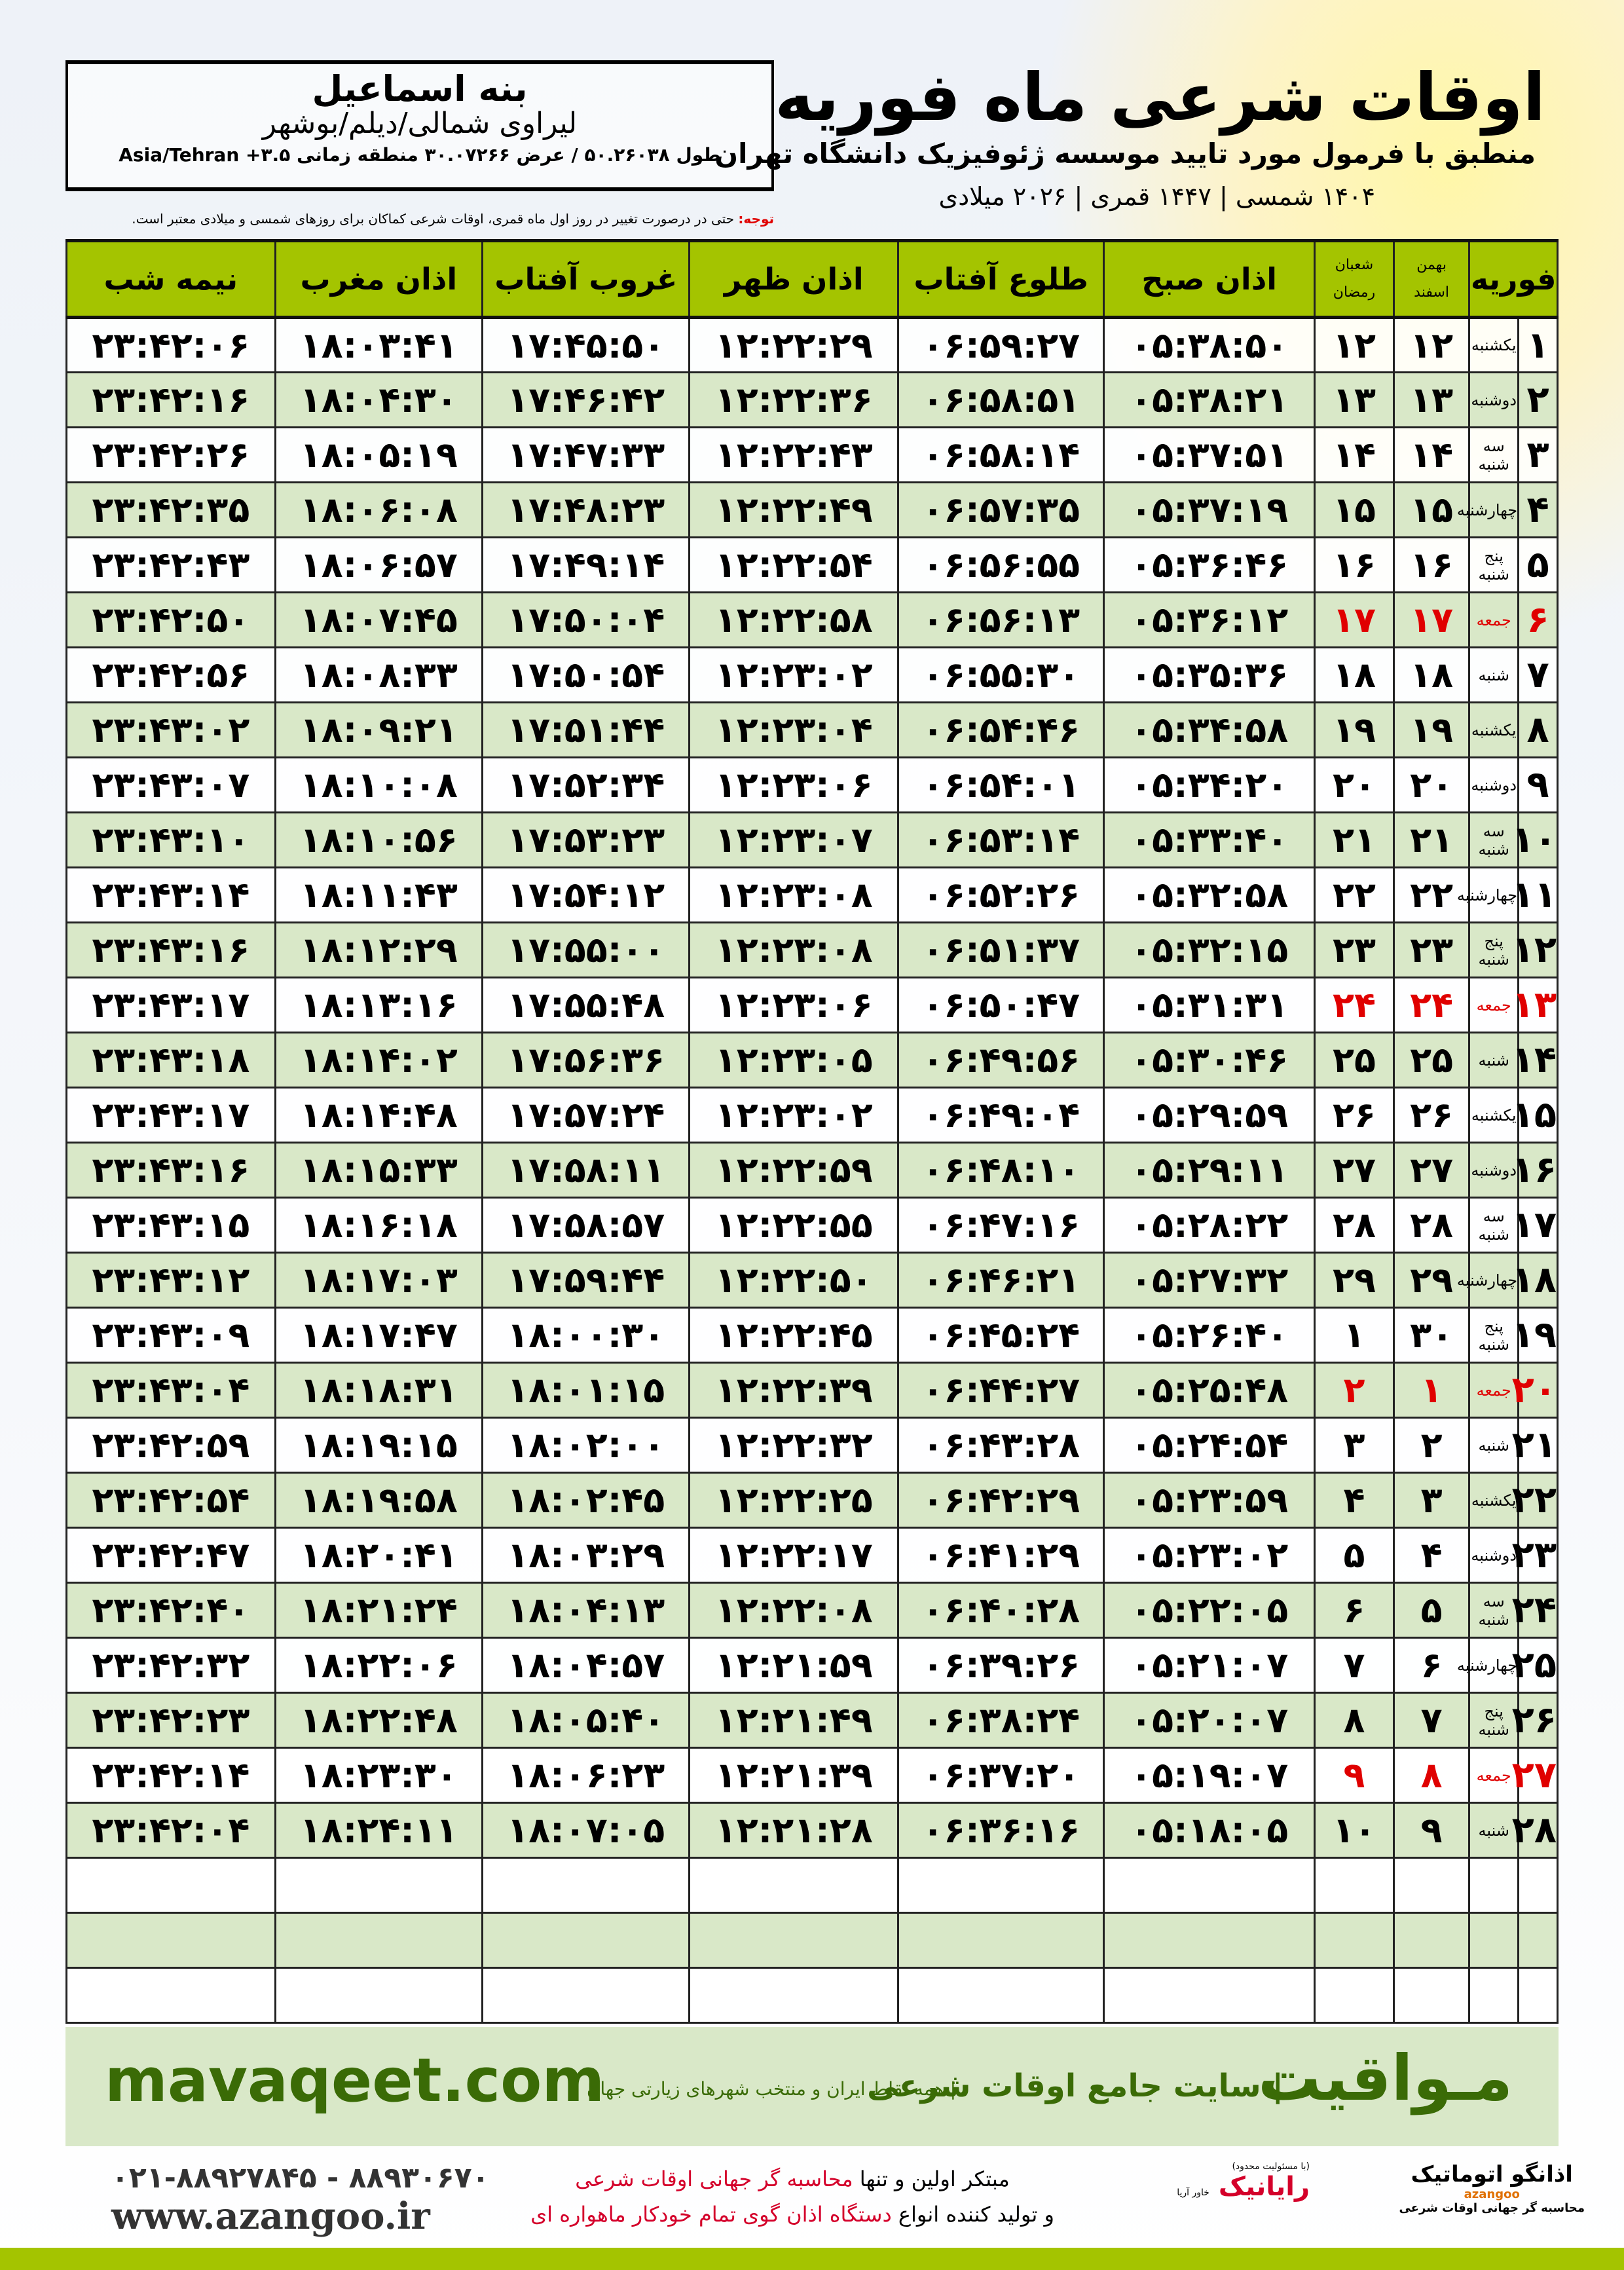 The width and height of the screenshot is (1624, 2270). I want to click on day-number: ۱۵, so click(1535, 1115).